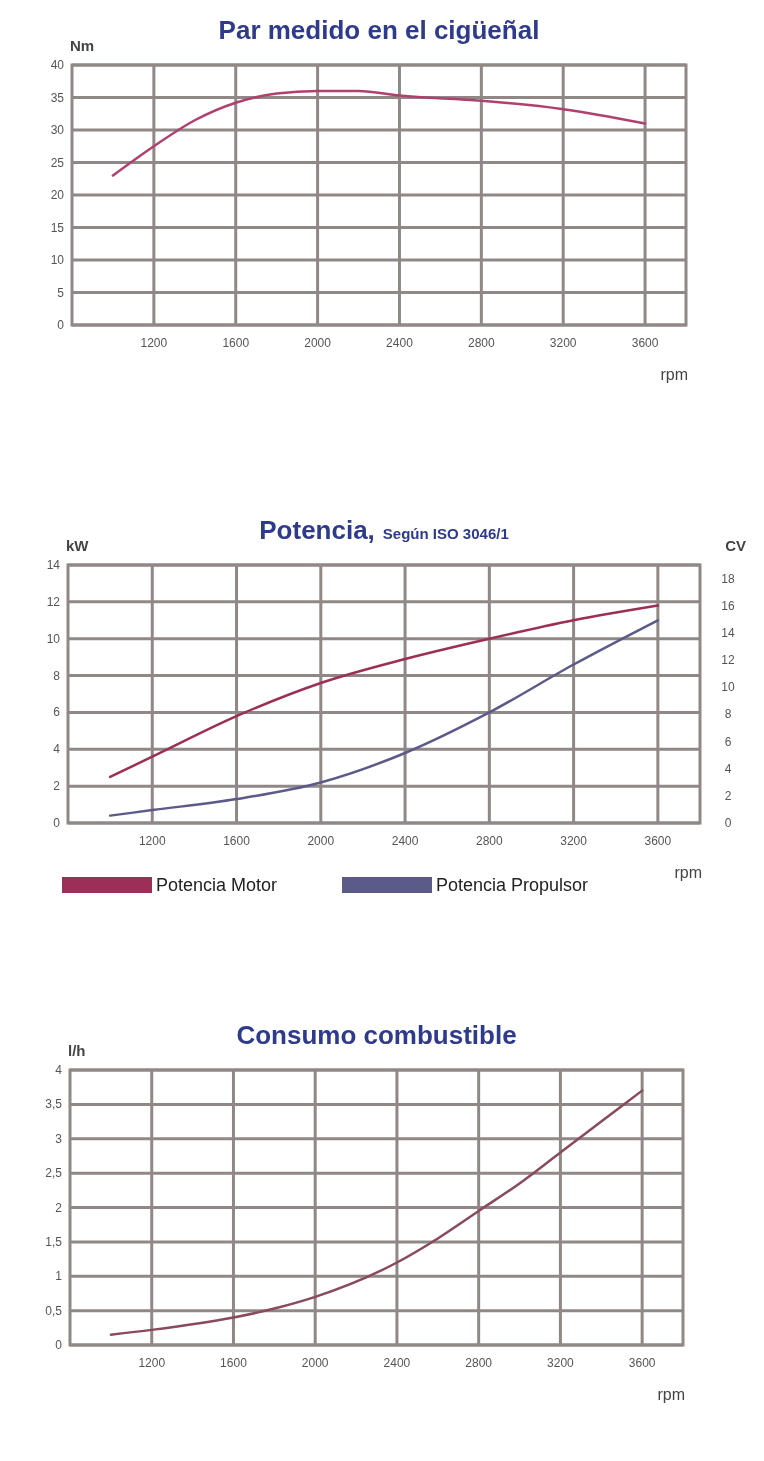  Describe the element at coordinates (728, 578) in the screenshot. I see `y2-tick-label: 18` at that location.